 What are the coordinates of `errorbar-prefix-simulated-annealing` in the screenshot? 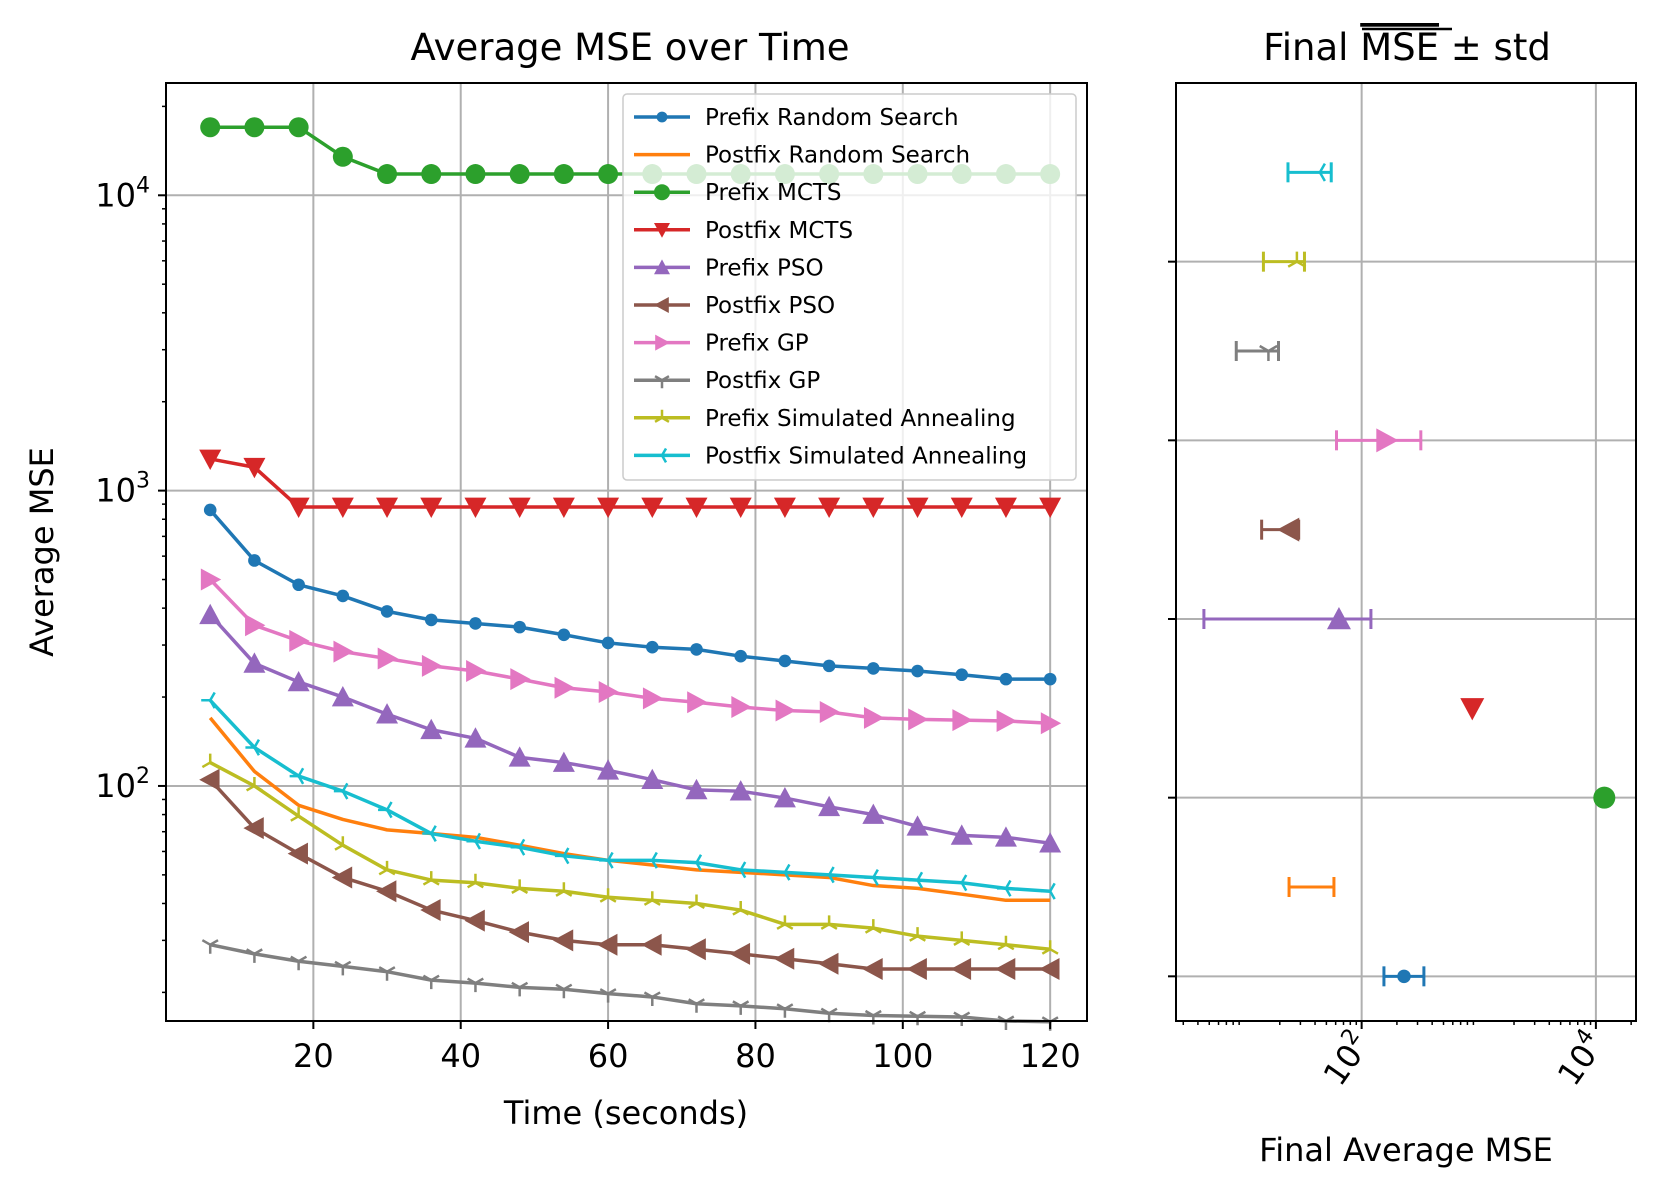 It's located at (1284, 261).